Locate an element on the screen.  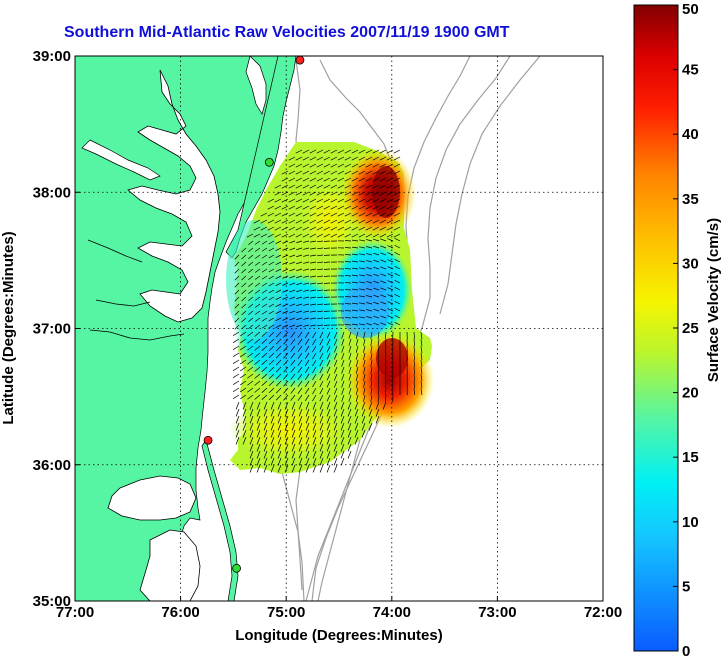
chesapeake-bay is located at coordinates (174, 196).